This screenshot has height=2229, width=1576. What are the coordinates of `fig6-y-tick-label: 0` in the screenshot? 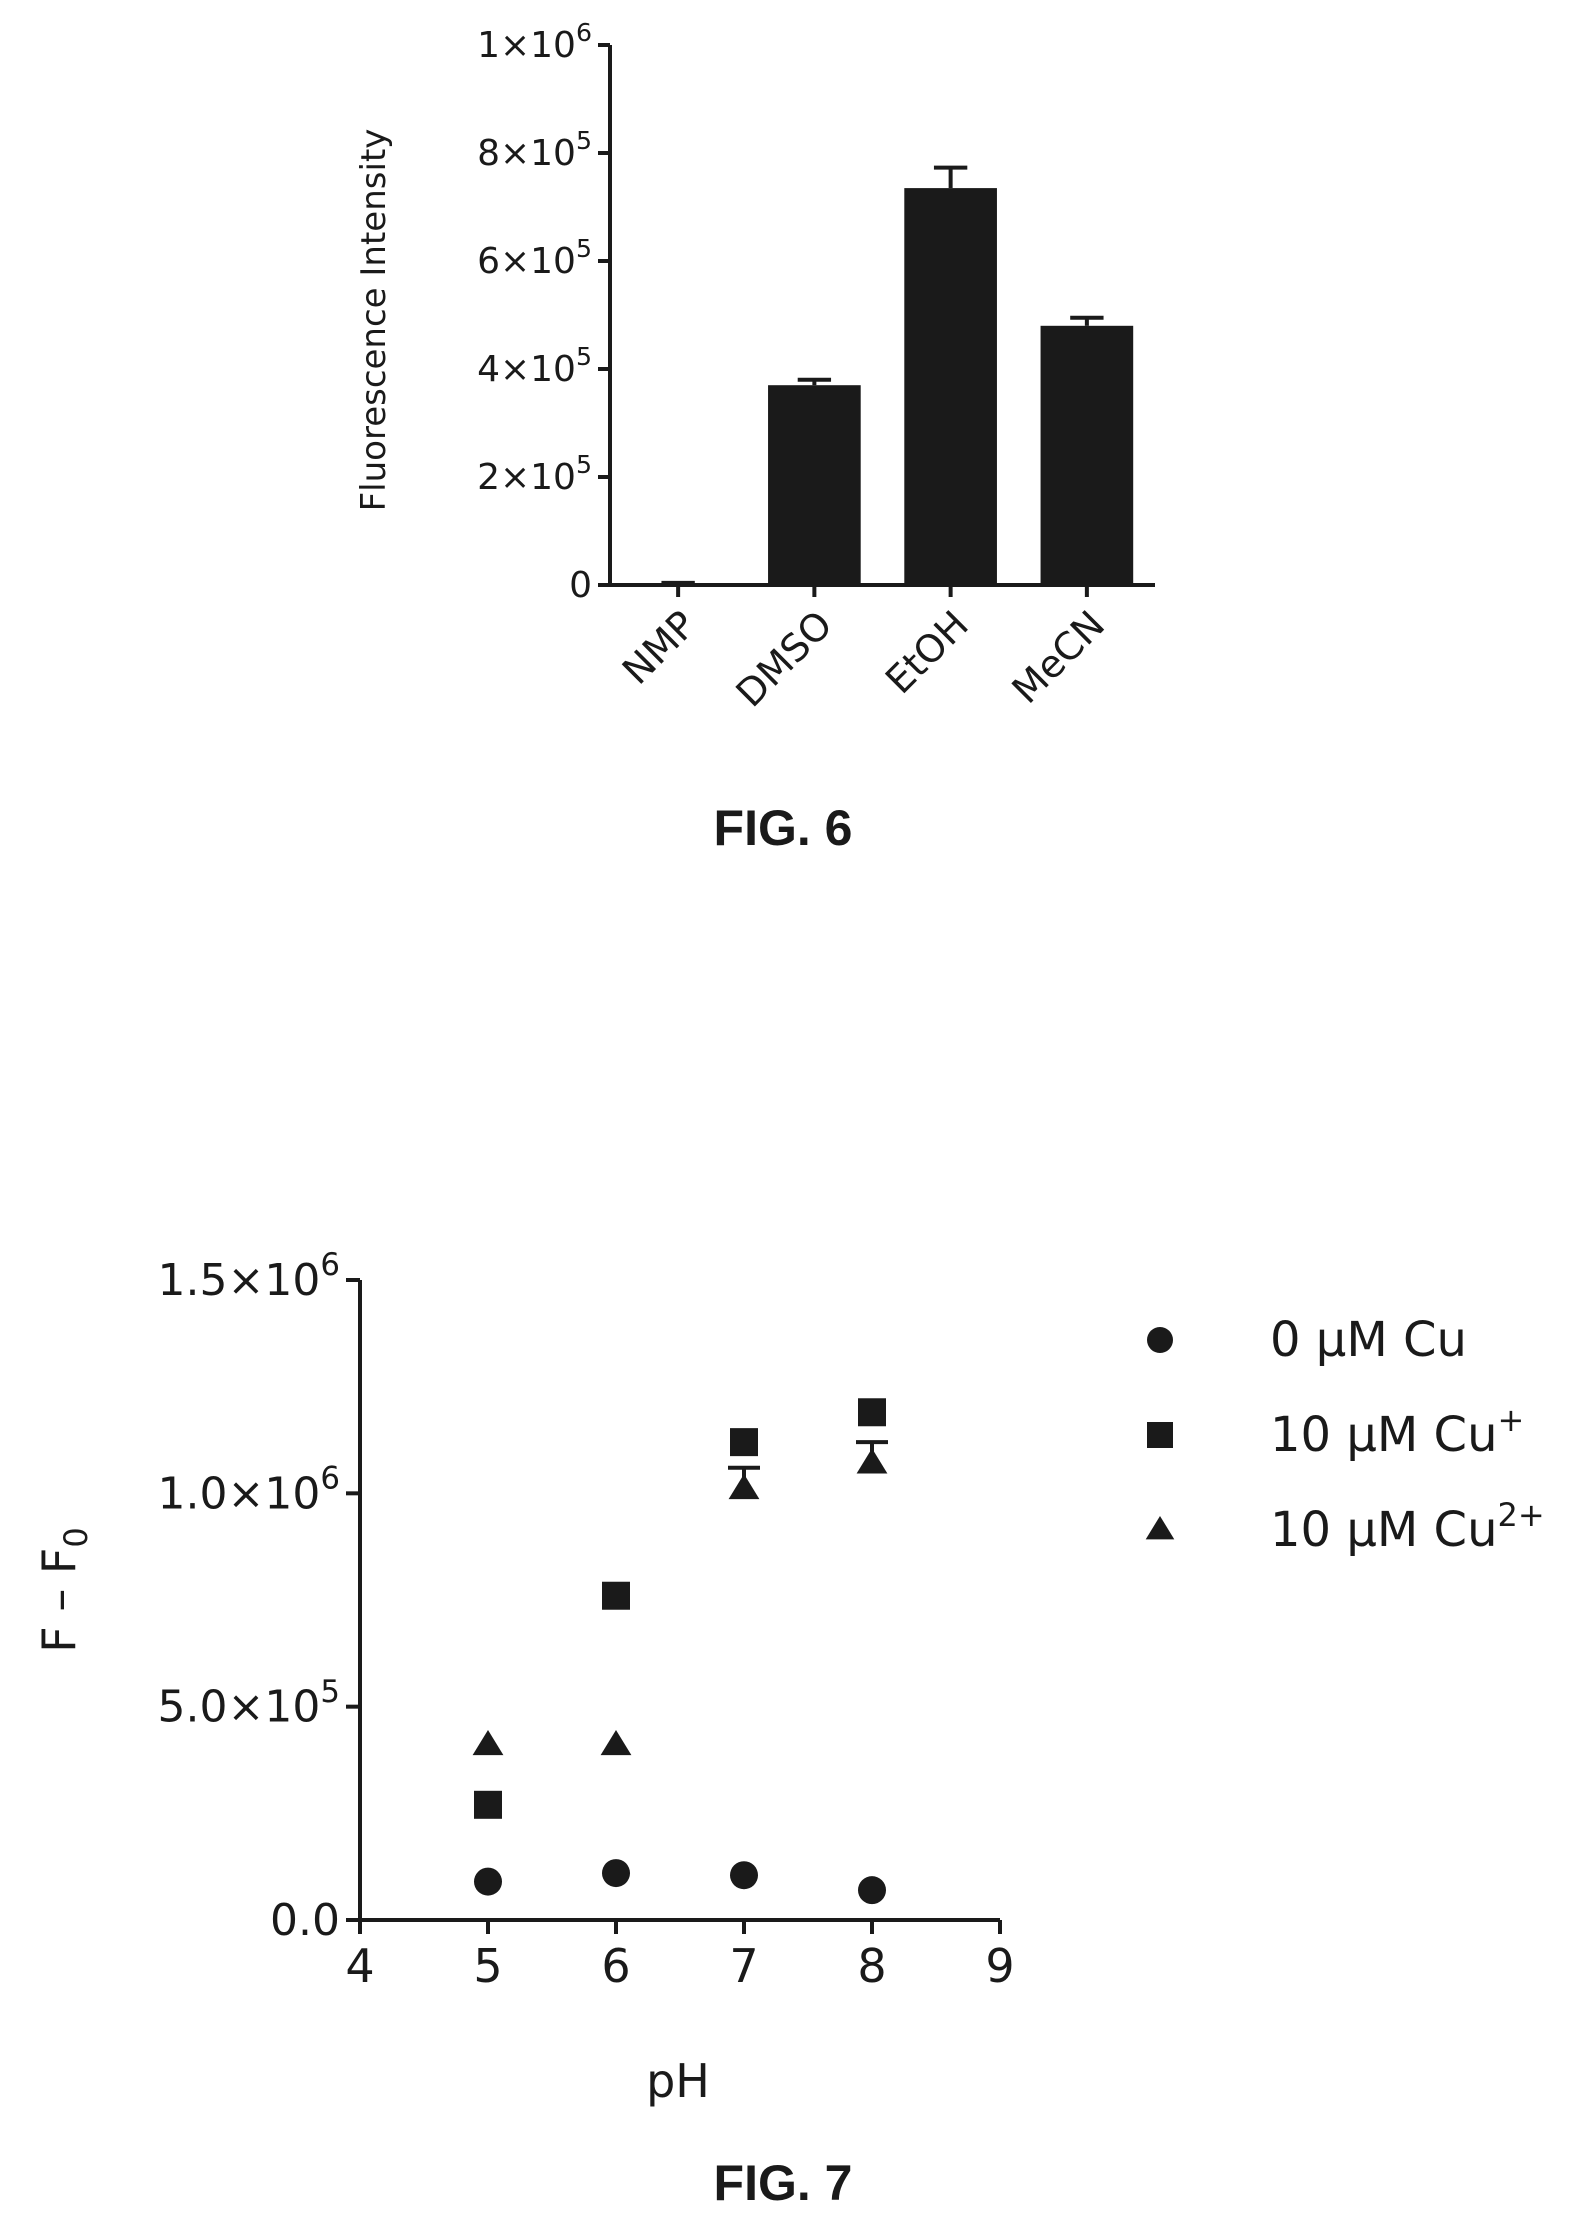 It's located at (580, 585).